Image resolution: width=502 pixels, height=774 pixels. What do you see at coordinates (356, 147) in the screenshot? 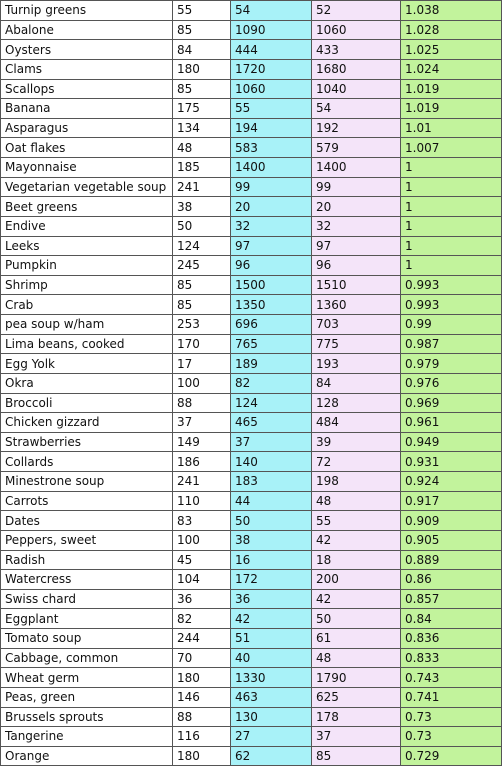
I see `value-c-cell: 579` at bounding box center [356, 147].